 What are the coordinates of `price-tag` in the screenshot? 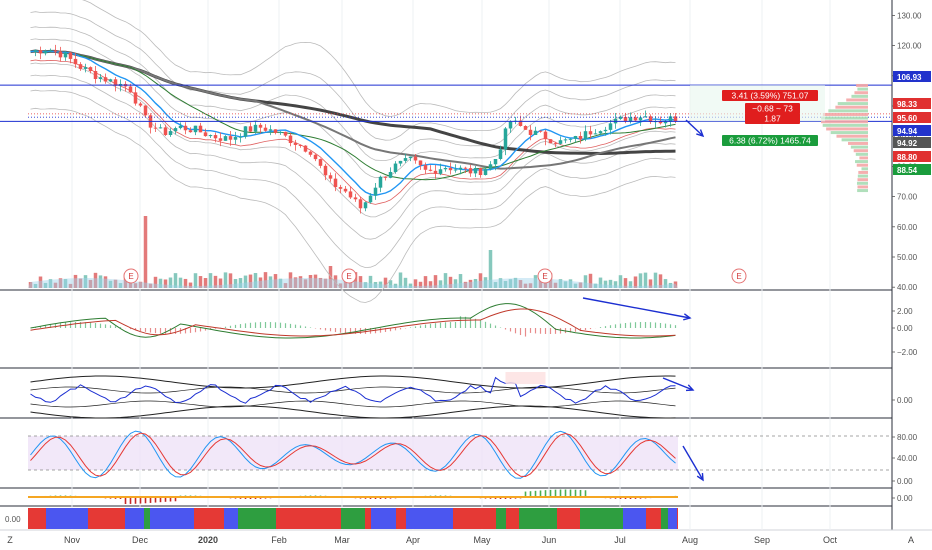 It's located at (912, 169).